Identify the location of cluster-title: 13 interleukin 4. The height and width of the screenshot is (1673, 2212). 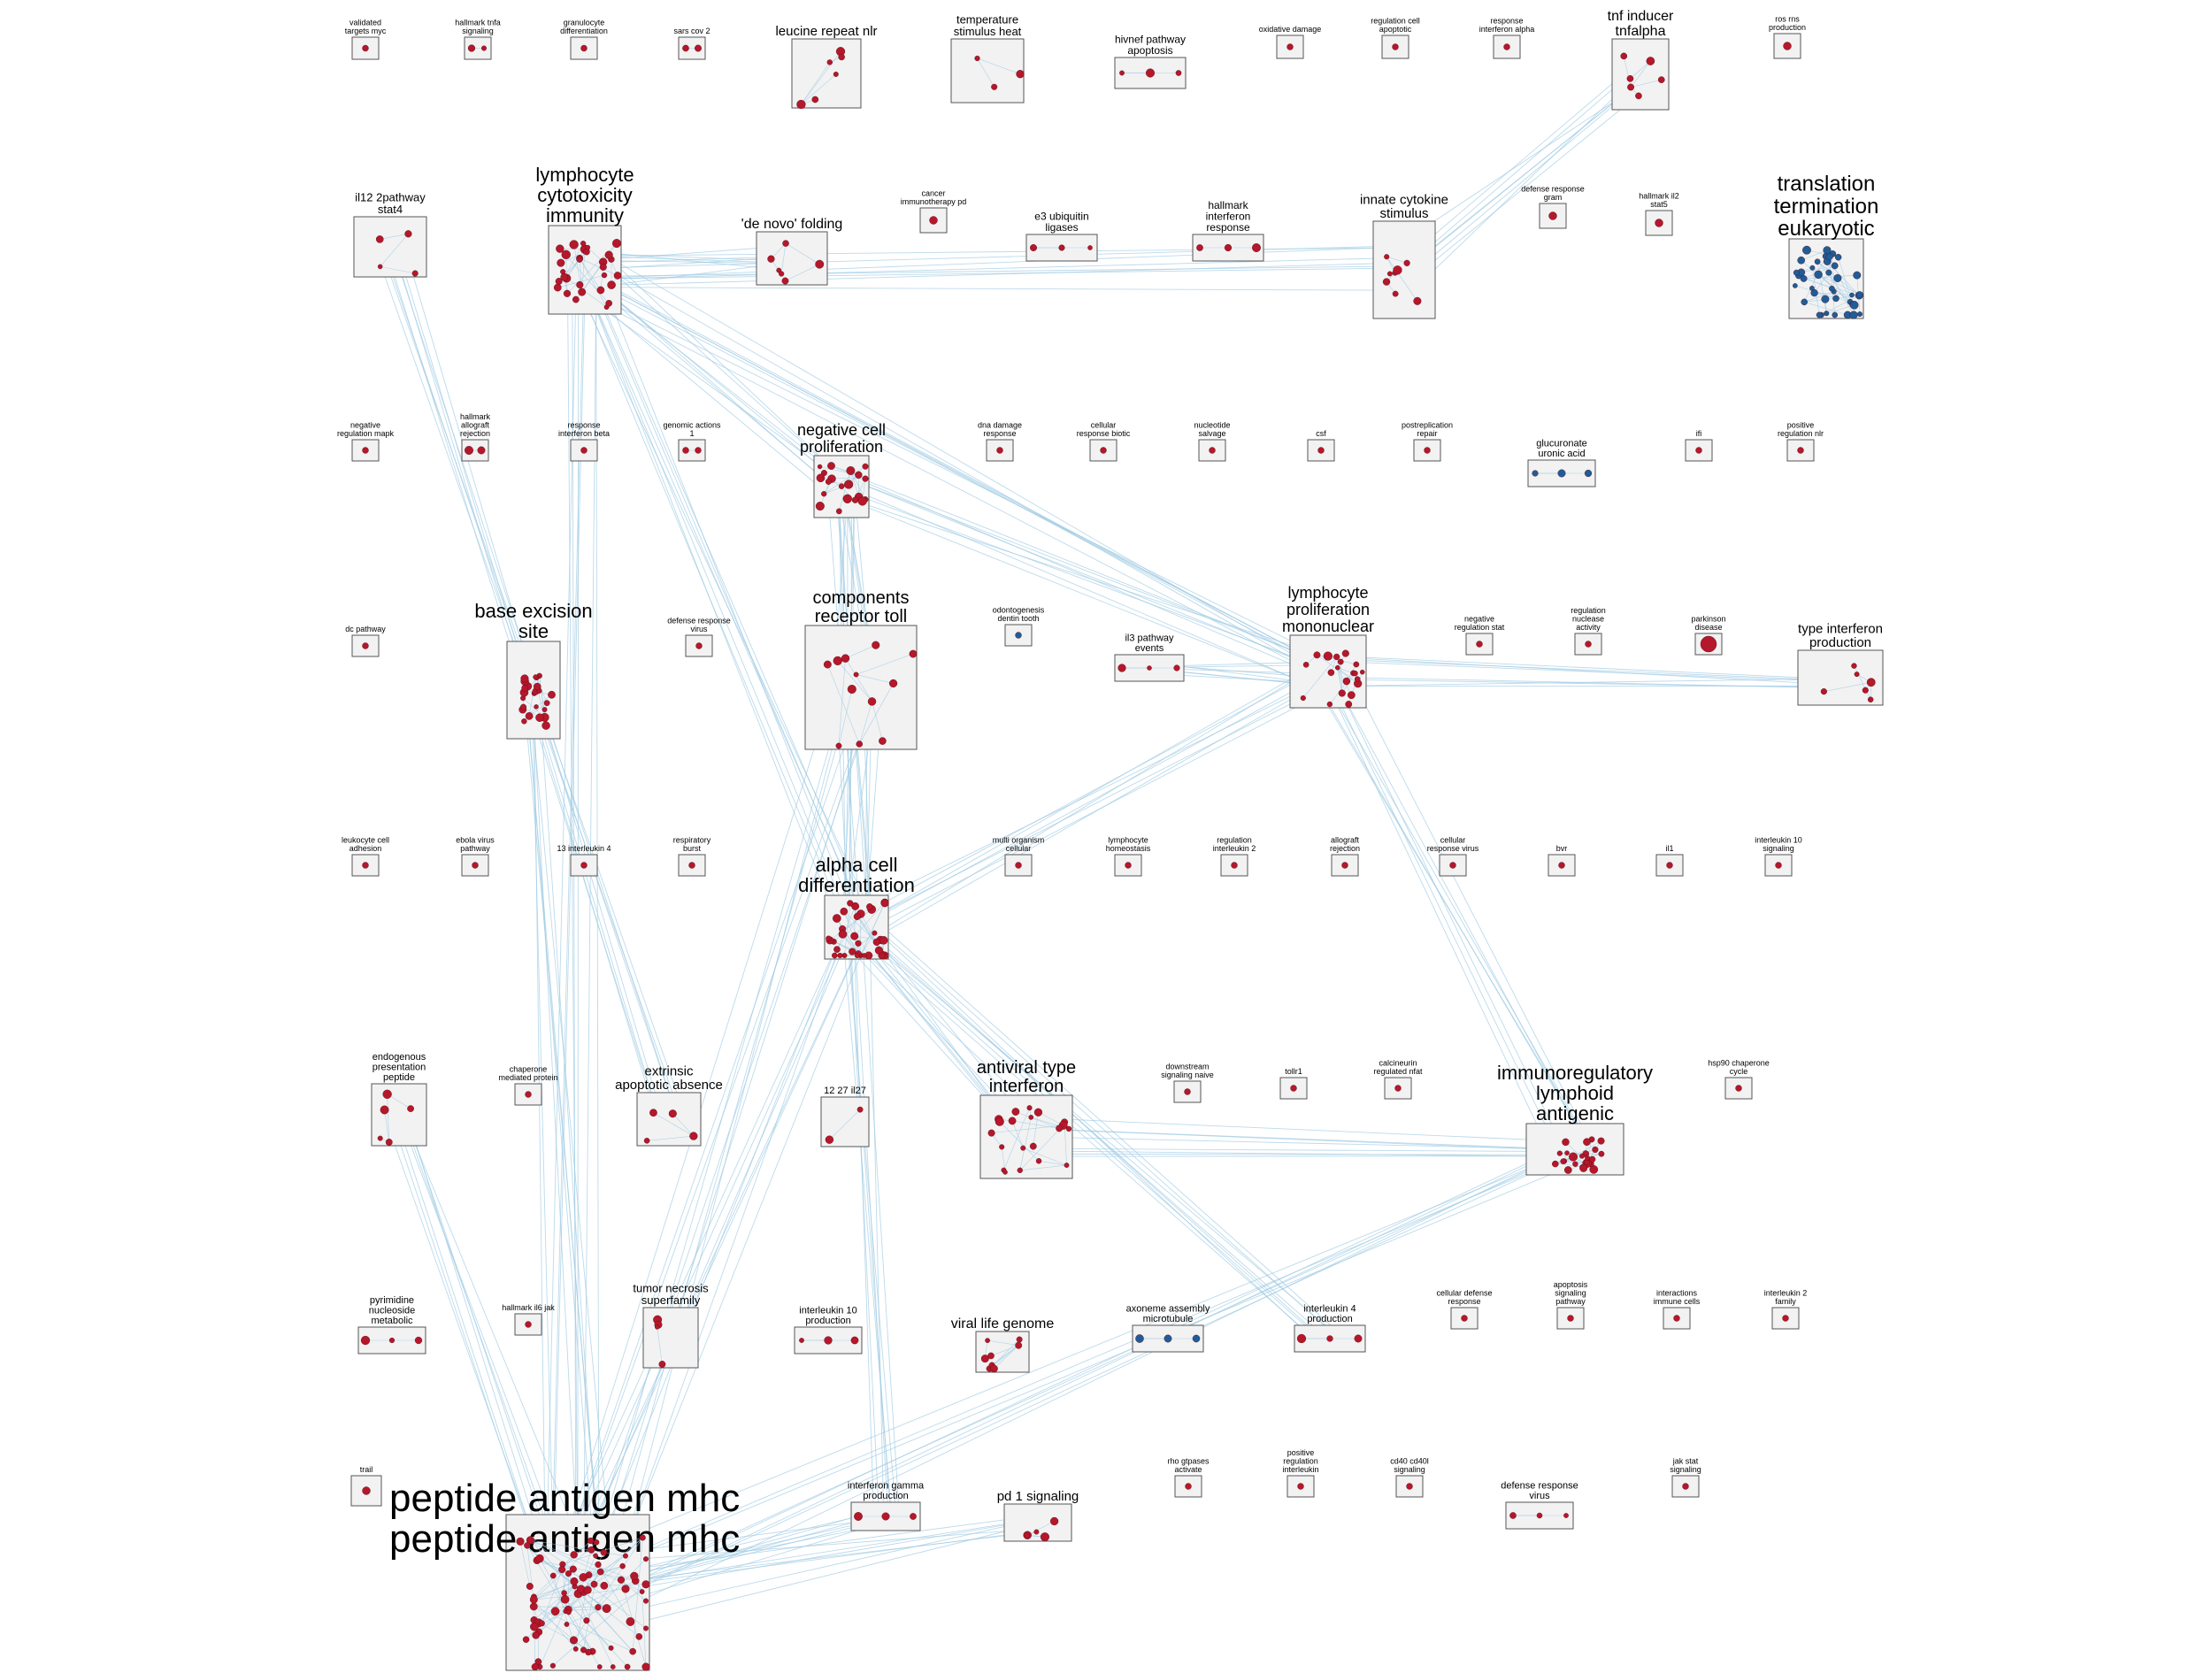
(584, 849).